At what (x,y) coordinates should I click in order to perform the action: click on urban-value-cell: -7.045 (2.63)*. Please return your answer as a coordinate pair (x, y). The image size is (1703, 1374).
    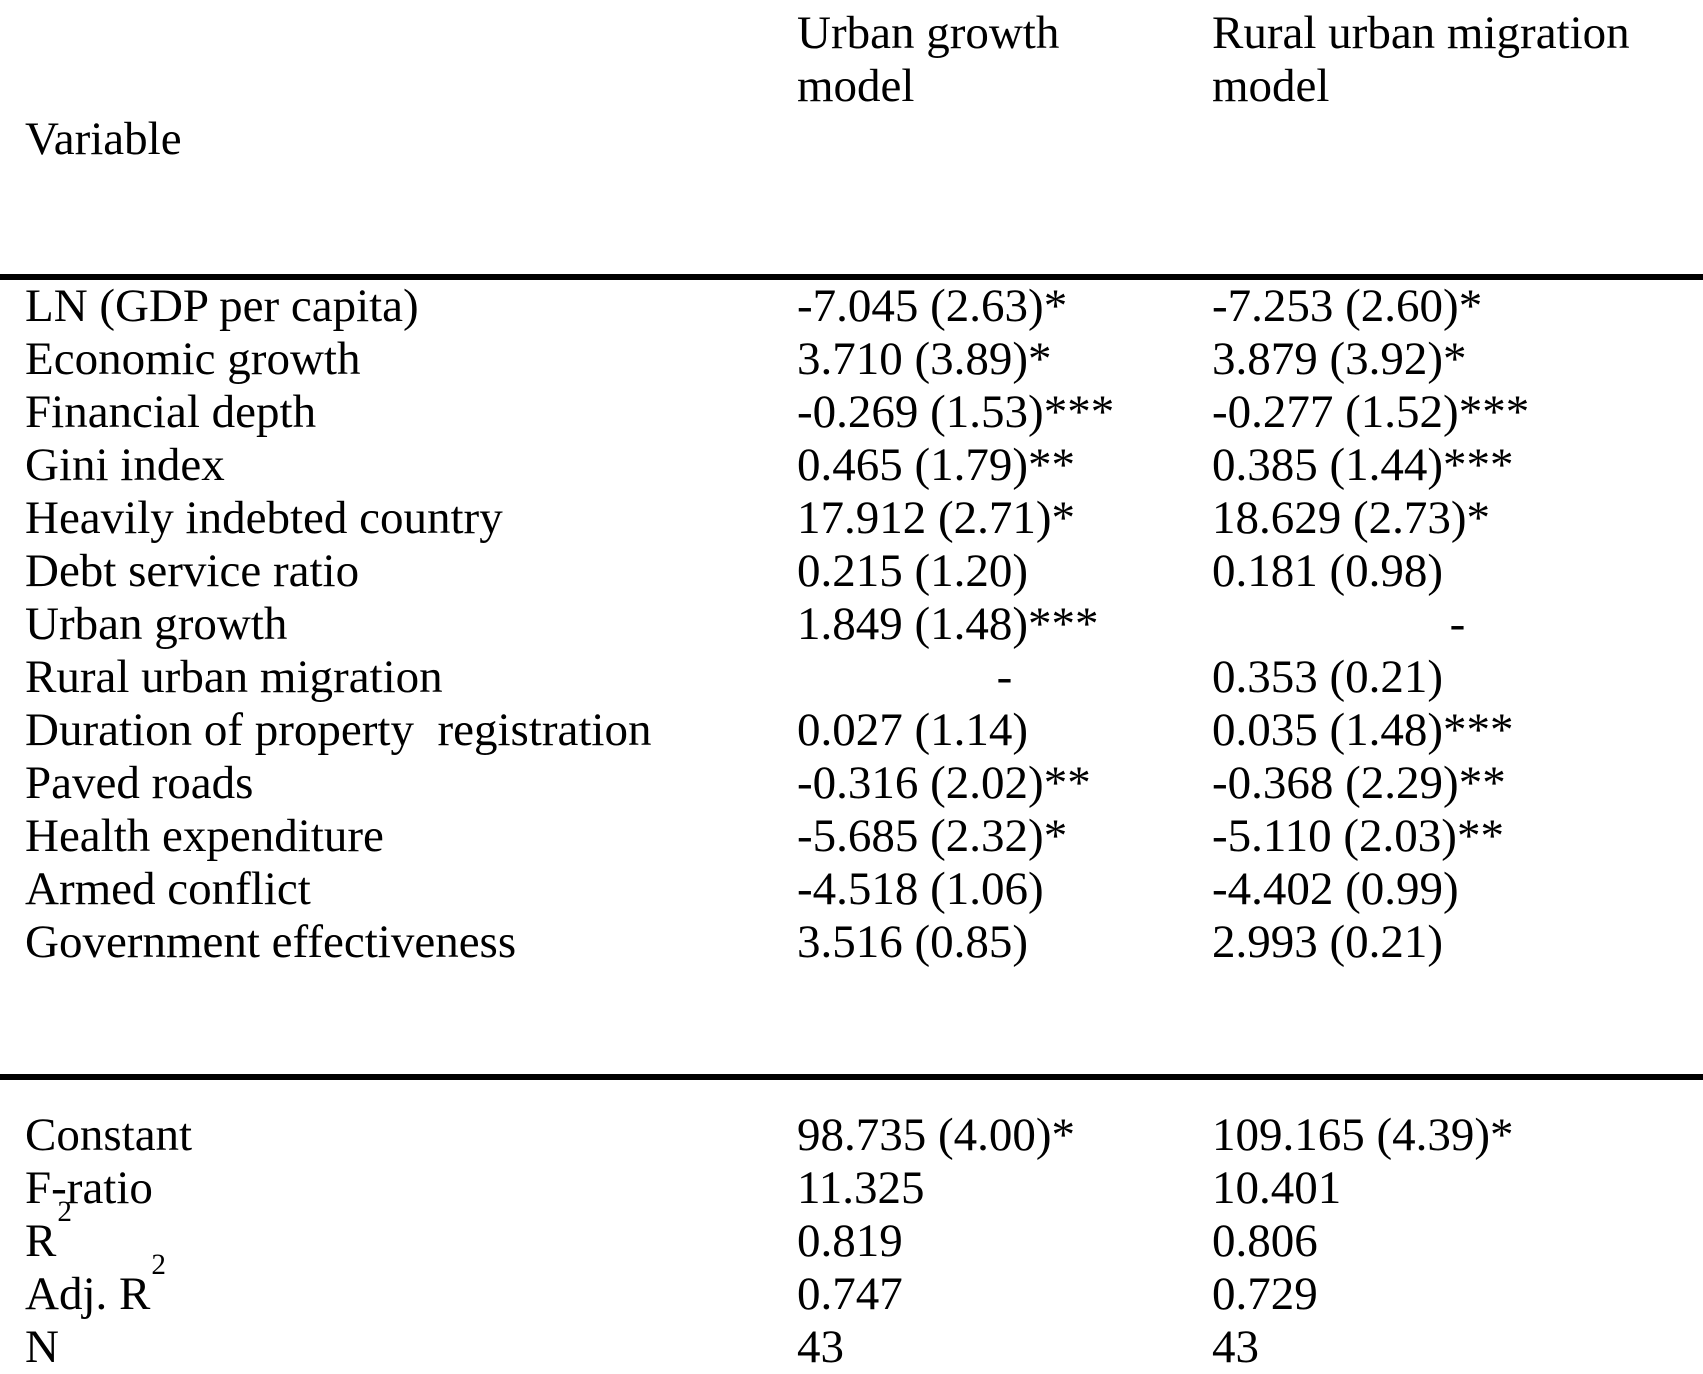
    Looking at the image, I should click on (932, 306).